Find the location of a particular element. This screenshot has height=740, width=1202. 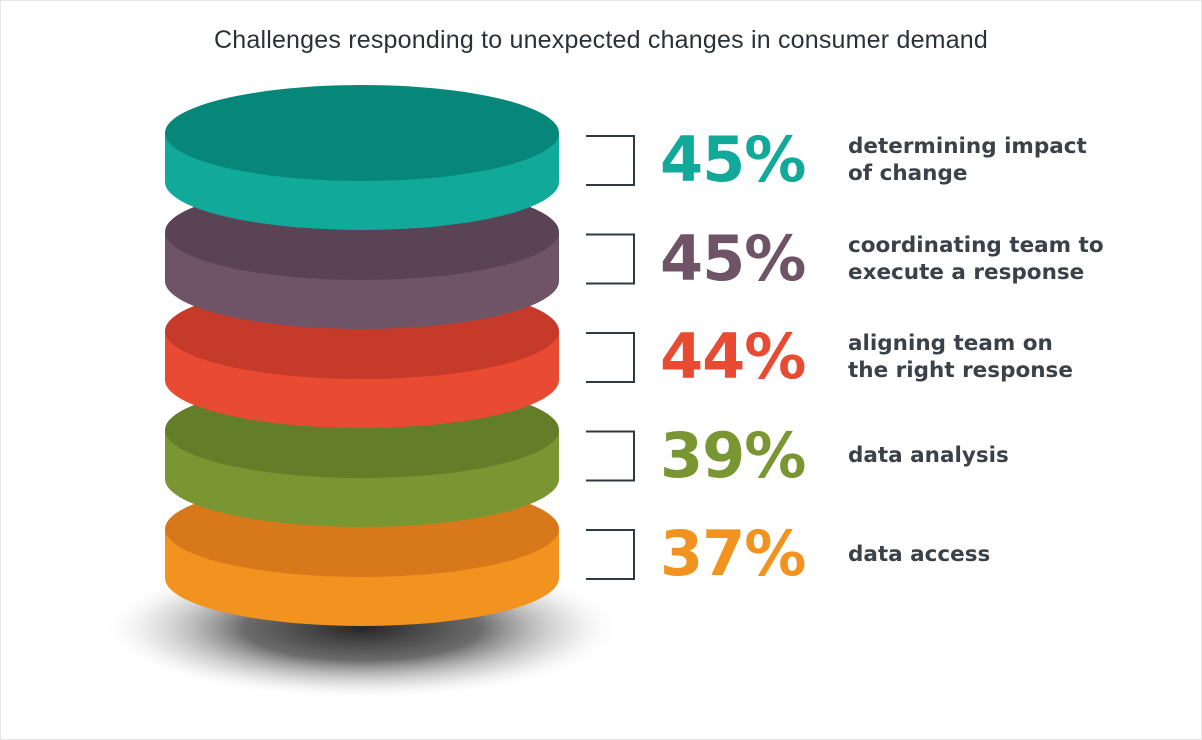

category-label: determining impact of change is located at coordinates (967, 160).